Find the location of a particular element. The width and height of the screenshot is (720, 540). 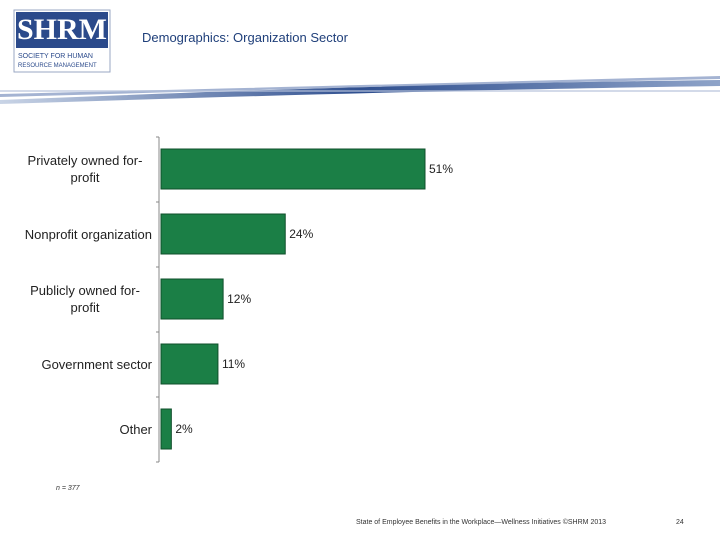

category-label: Publicly owned for-profit is located at coordinates (85, 299).